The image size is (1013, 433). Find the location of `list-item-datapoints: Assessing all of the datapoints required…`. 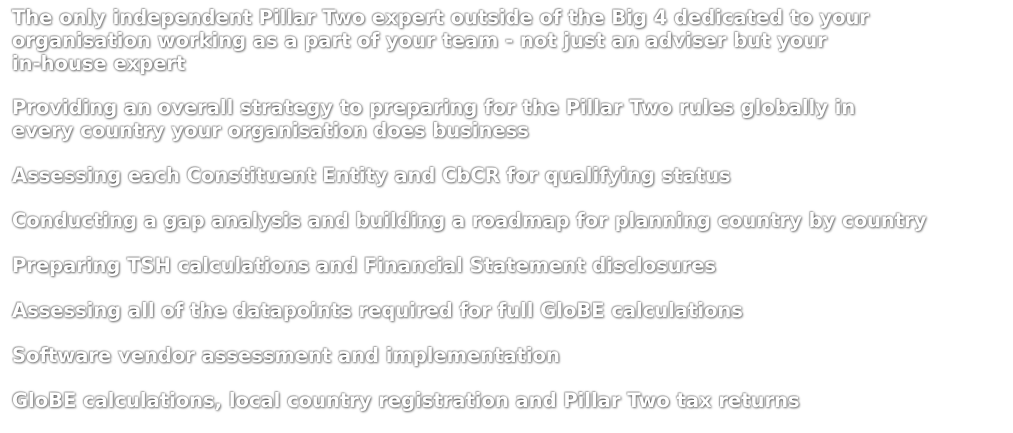

list-item-datapoints: Assessing all of the datapoints required… is located at coordinates (377, 310).